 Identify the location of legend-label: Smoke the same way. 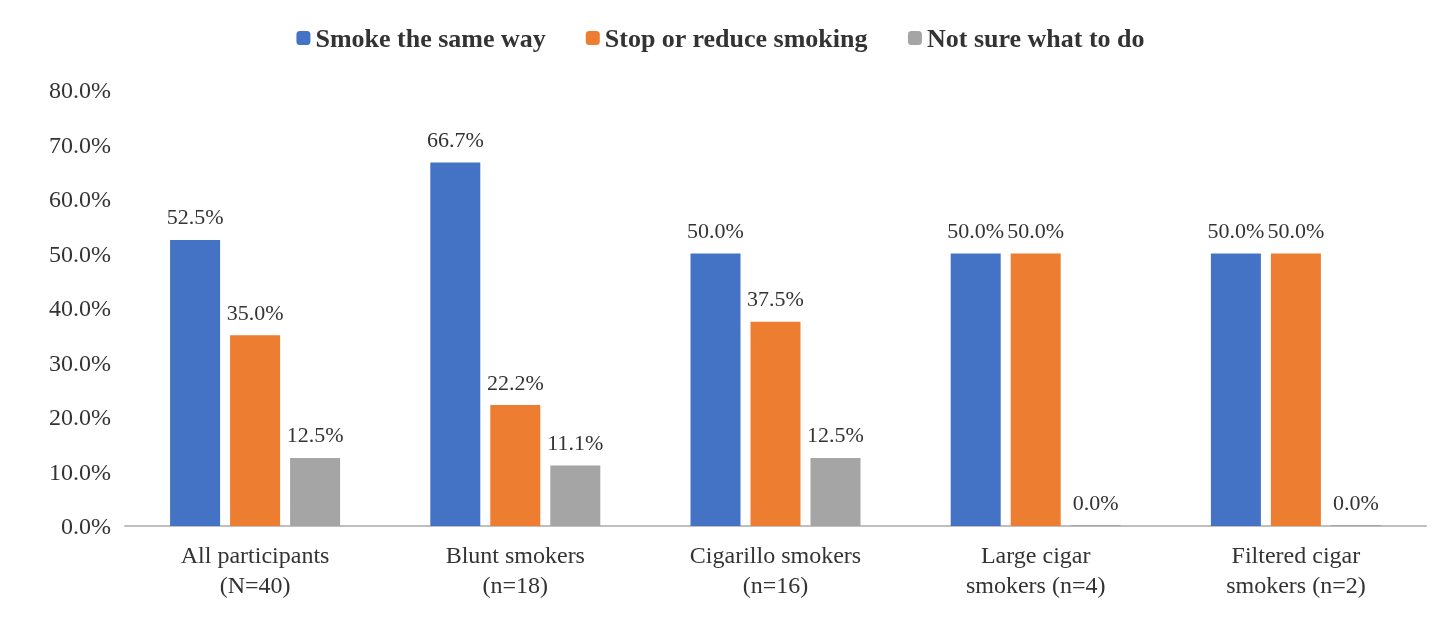
(430, 38).